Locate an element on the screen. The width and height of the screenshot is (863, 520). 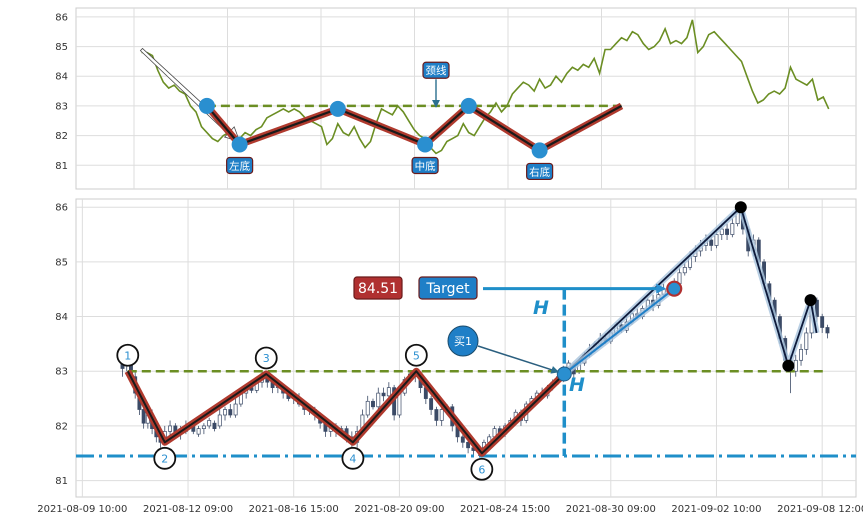
breakout-dot is located at coordinates (564, 374).